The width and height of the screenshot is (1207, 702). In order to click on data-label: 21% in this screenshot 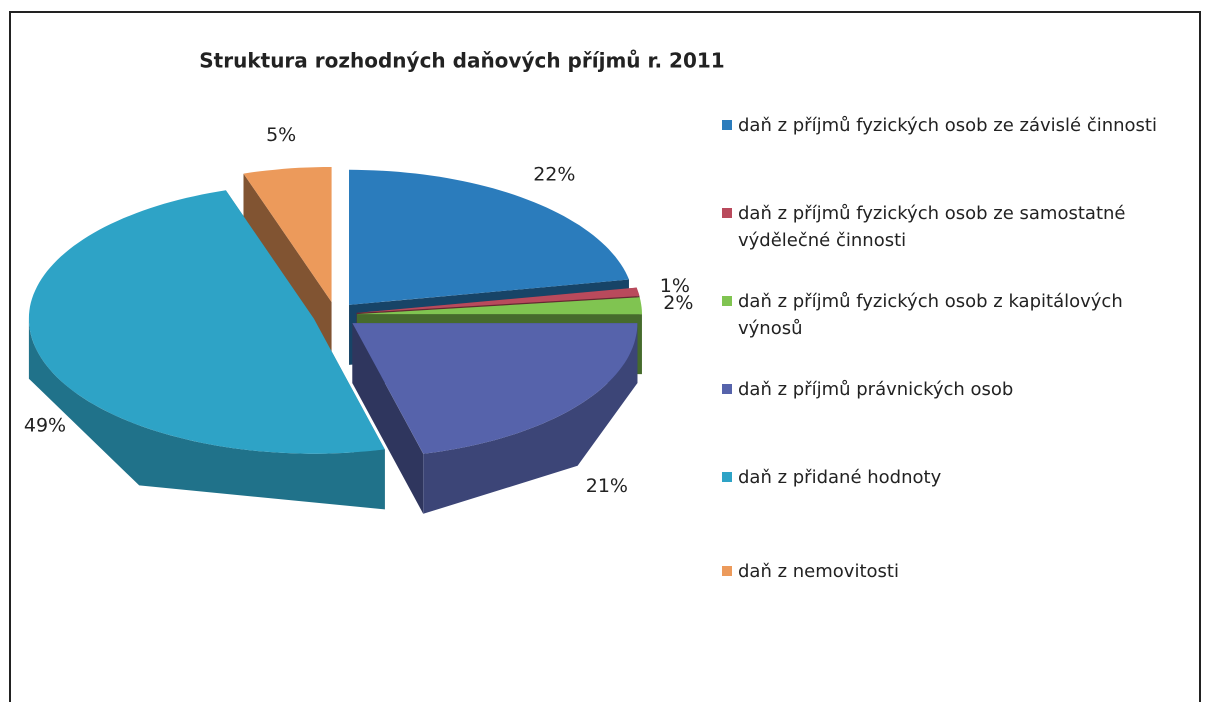, I will do `click(607, 486)`.